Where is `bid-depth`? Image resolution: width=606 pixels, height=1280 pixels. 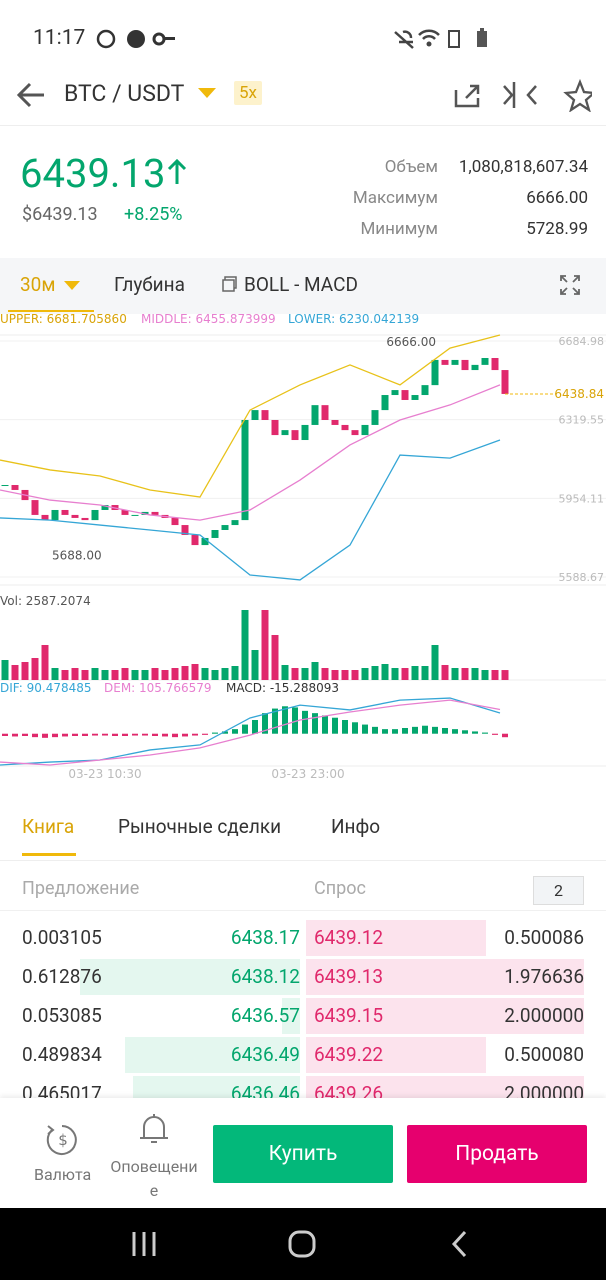
bid-depth is located at coordinates (190, 977).